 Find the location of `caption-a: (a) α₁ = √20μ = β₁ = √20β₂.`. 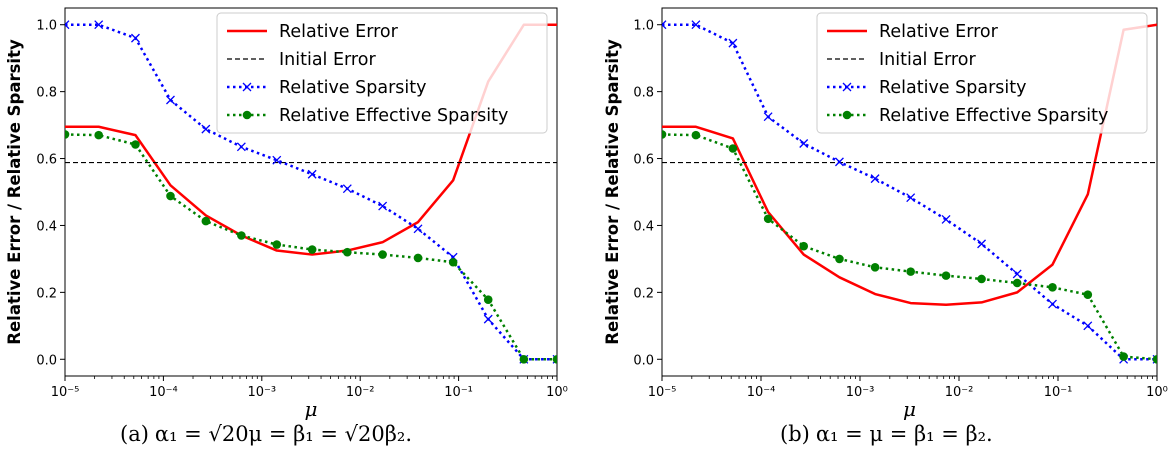

caption-a: (a) α₁ = √20μ = β₁ = √20β₂. is located at coordinates (266, 434).